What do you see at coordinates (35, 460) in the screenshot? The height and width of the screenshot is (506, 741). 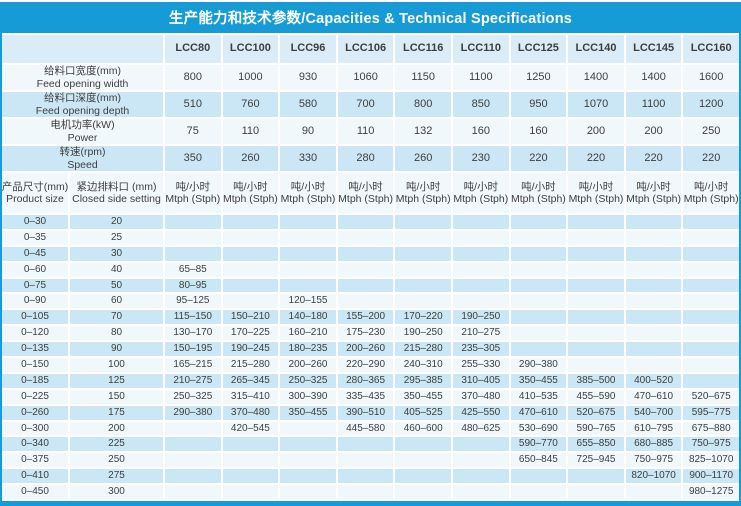 I see `product-size-cell: 0–375` at bounding box center [35, 460].